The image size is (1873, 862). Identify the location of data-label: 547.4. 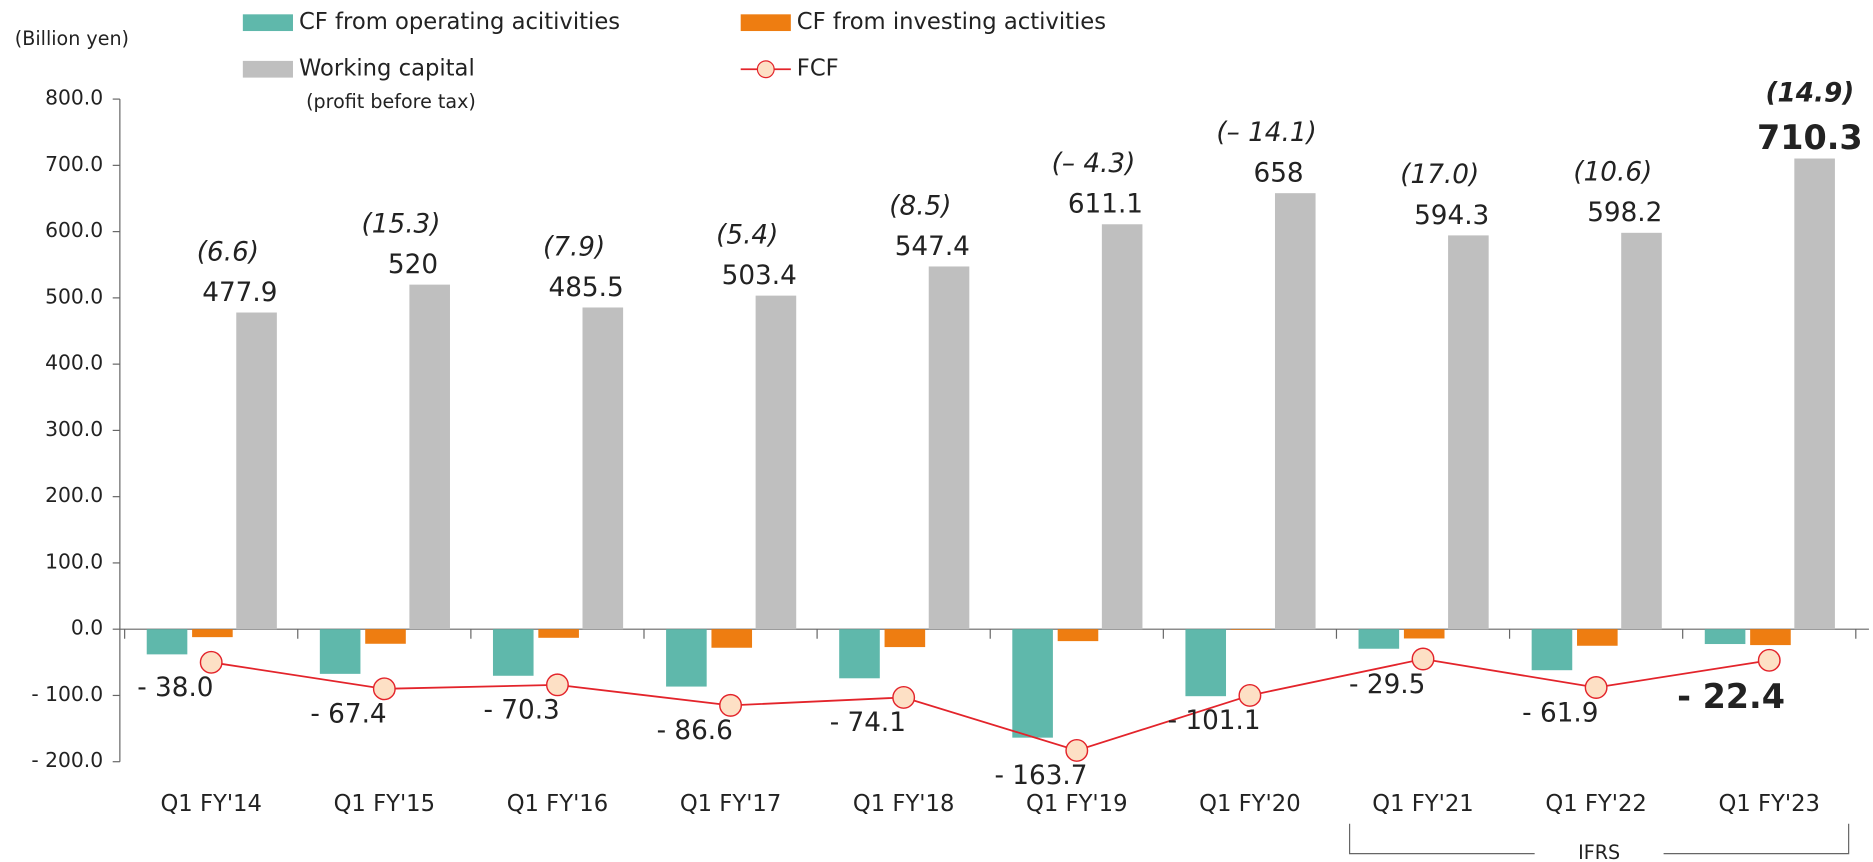
(932, 247).